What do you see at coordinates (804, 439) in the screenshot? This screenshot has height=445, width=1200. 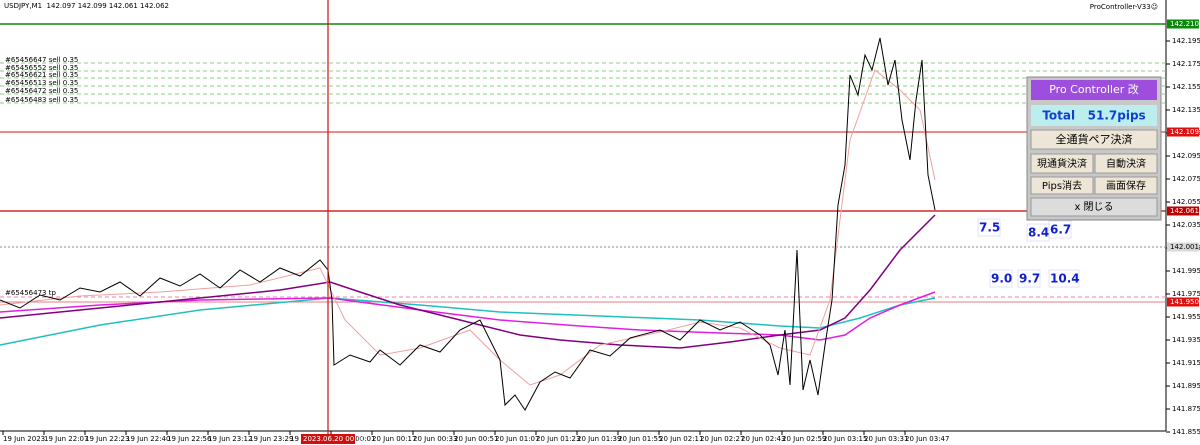 I see `time-label: 20 Jun 02:59` at bounding box center [804, 439].